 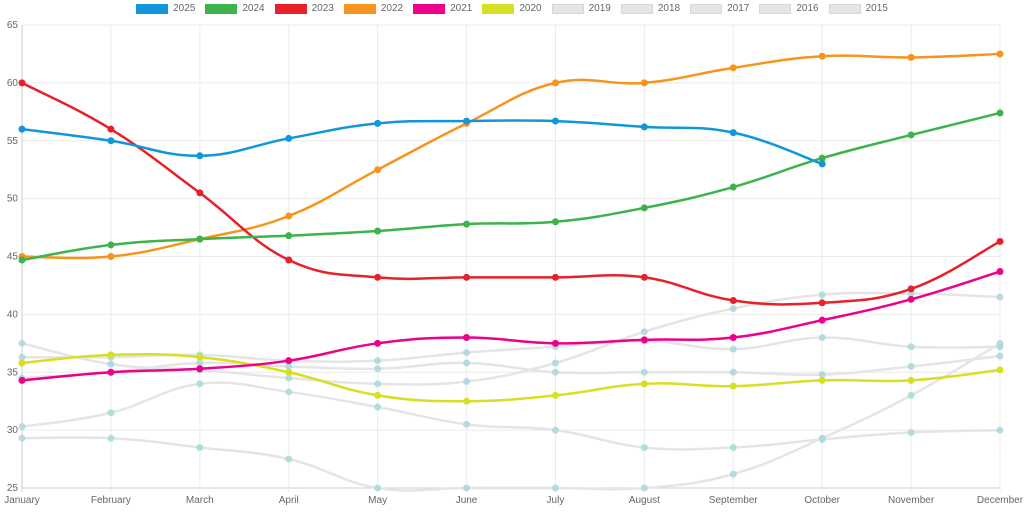 I want to click on series-line-2016, so click(x=511, y=416).